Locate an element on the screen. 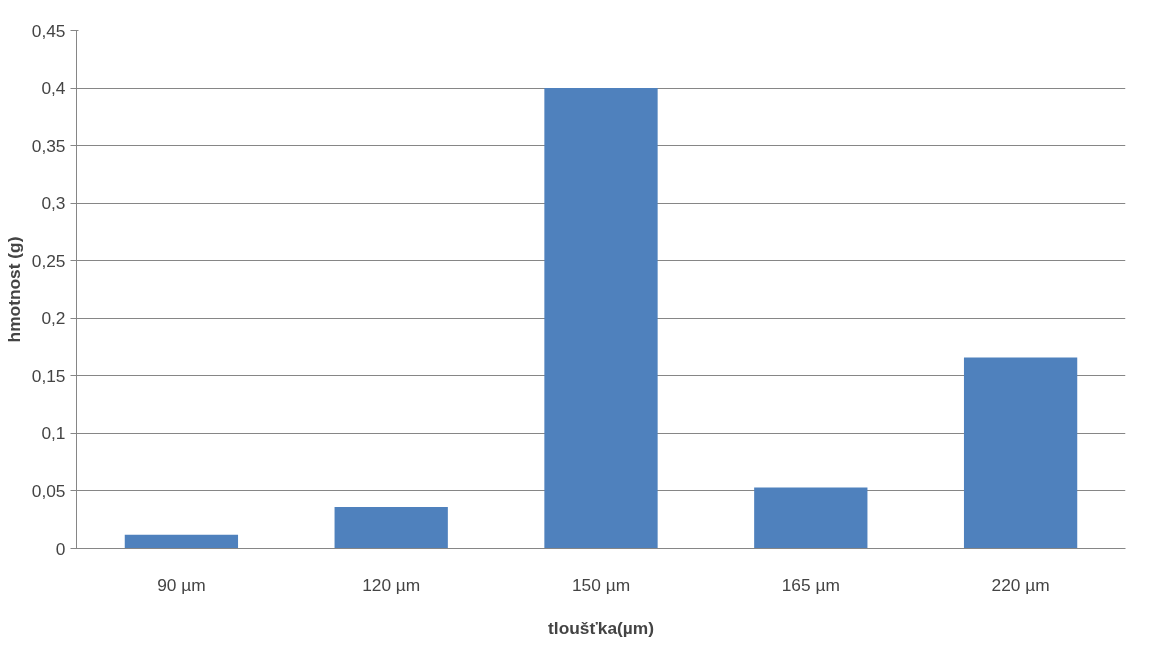 Image resolution: width=1165 pixels, height=652 pixels. x-tick-label: 165 µm is located at coordinates (810, 584).